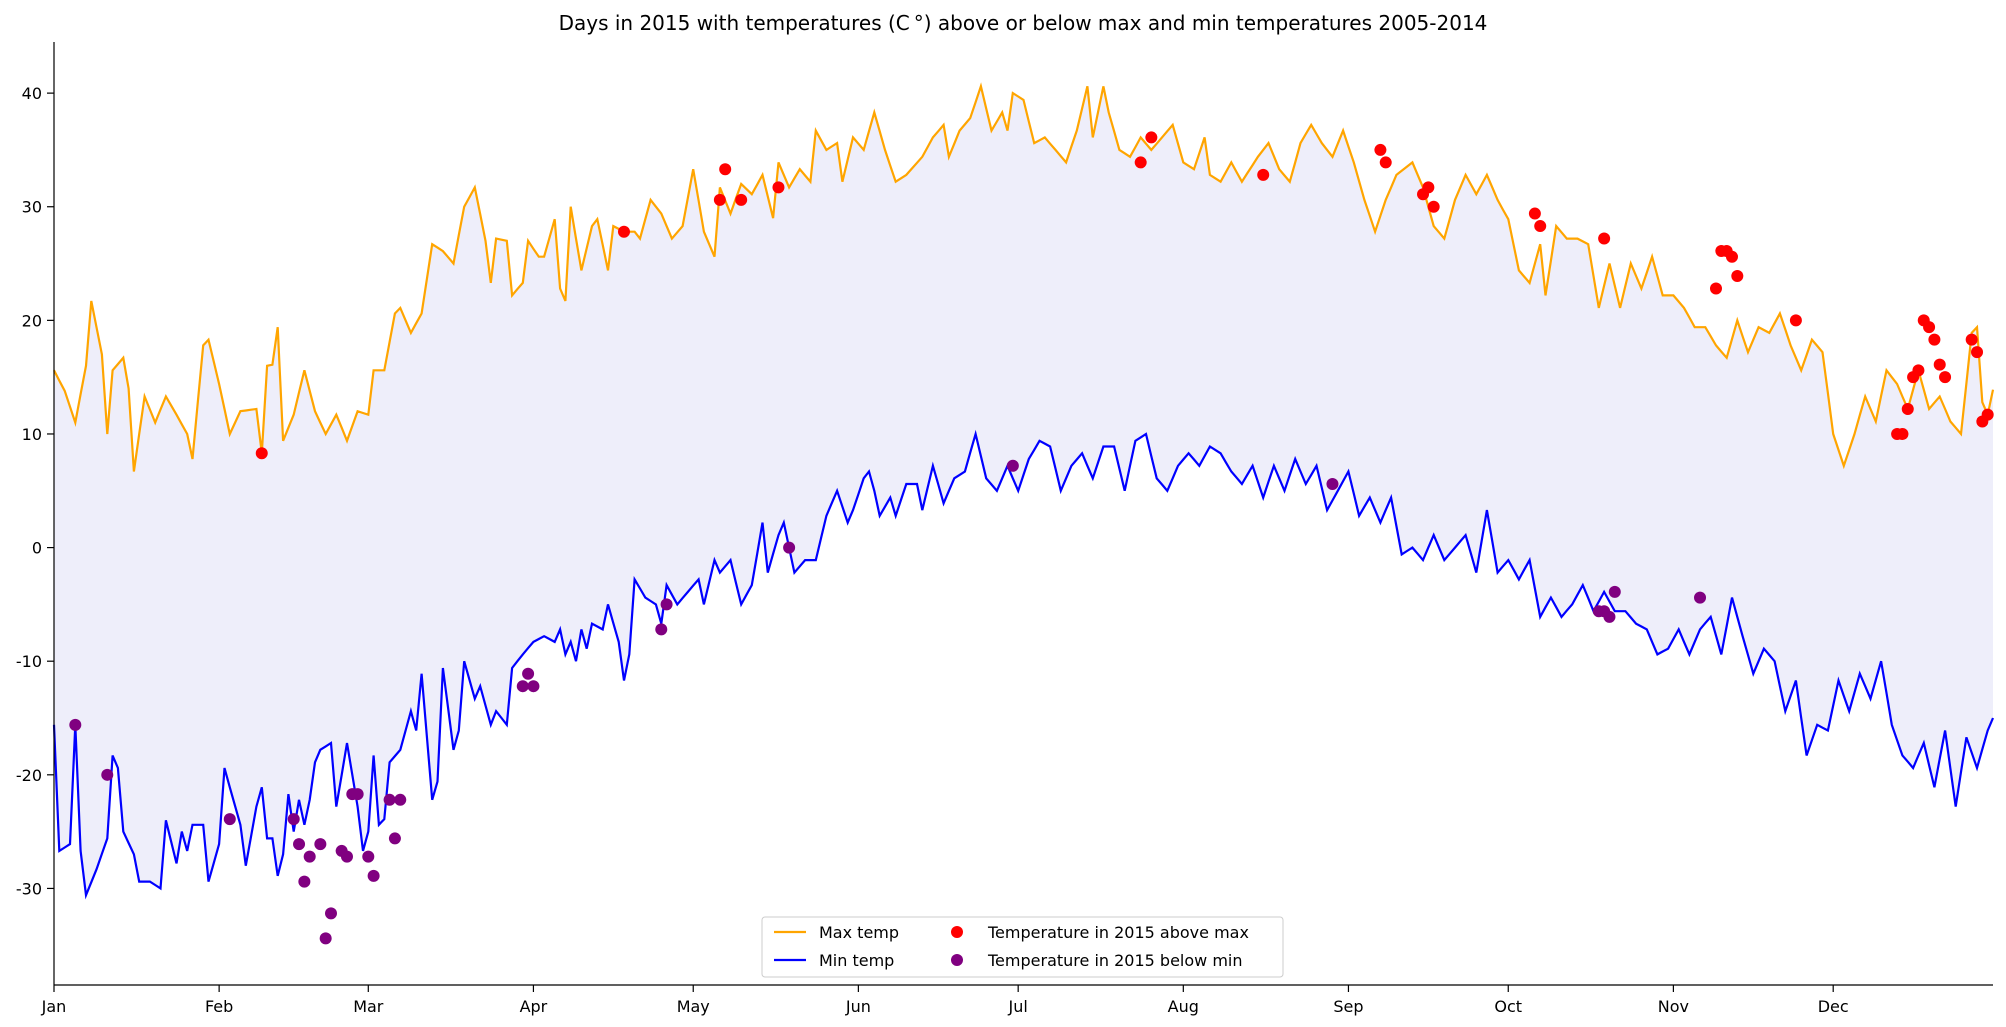 The image size is (2006, 1027). What do you see at coordinates (32, 434) in the screenshot?
I see `y-tick-label: 10` at bounding box center [32, 434].